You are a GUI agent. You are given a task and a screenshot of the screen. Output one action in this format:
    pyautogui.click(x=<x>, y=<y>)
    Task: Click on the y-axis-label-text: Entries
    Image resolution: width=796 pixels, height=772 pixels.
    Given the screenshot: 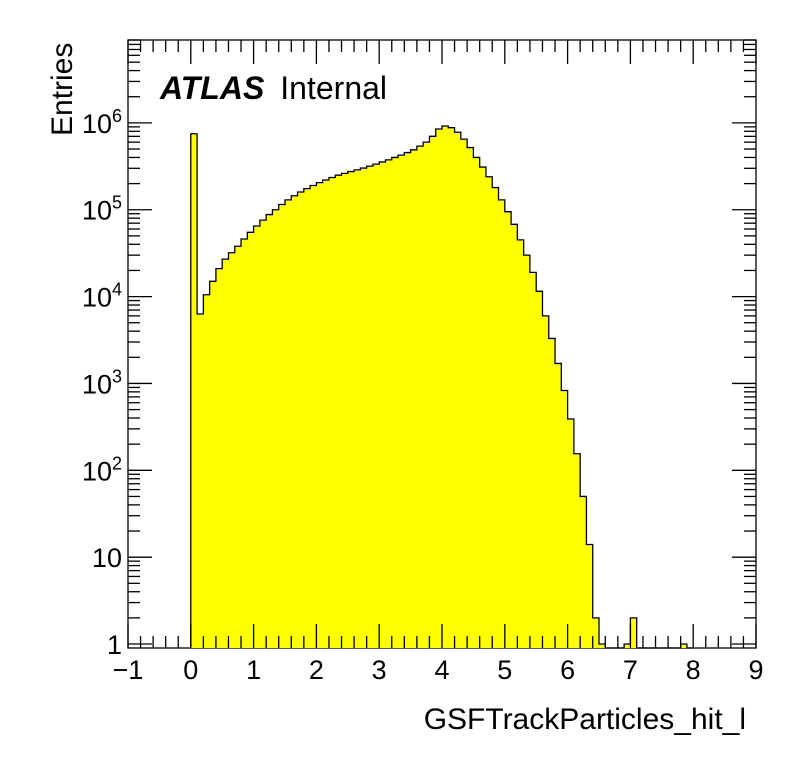 What is the action you would take?
    pyautogui.click(x=62, y=89)
    